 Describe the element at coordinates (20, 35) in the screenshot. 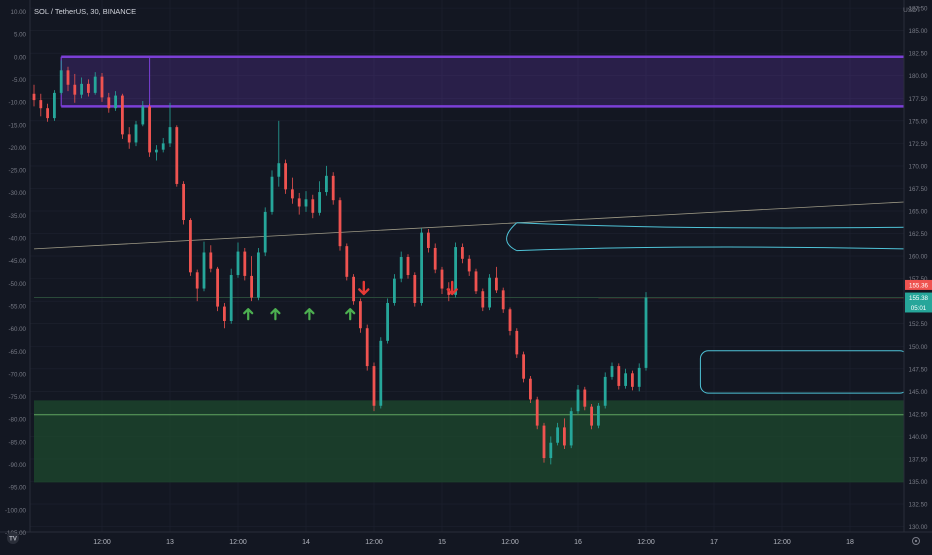

I see `left-tick-label: 5.00` at that location.